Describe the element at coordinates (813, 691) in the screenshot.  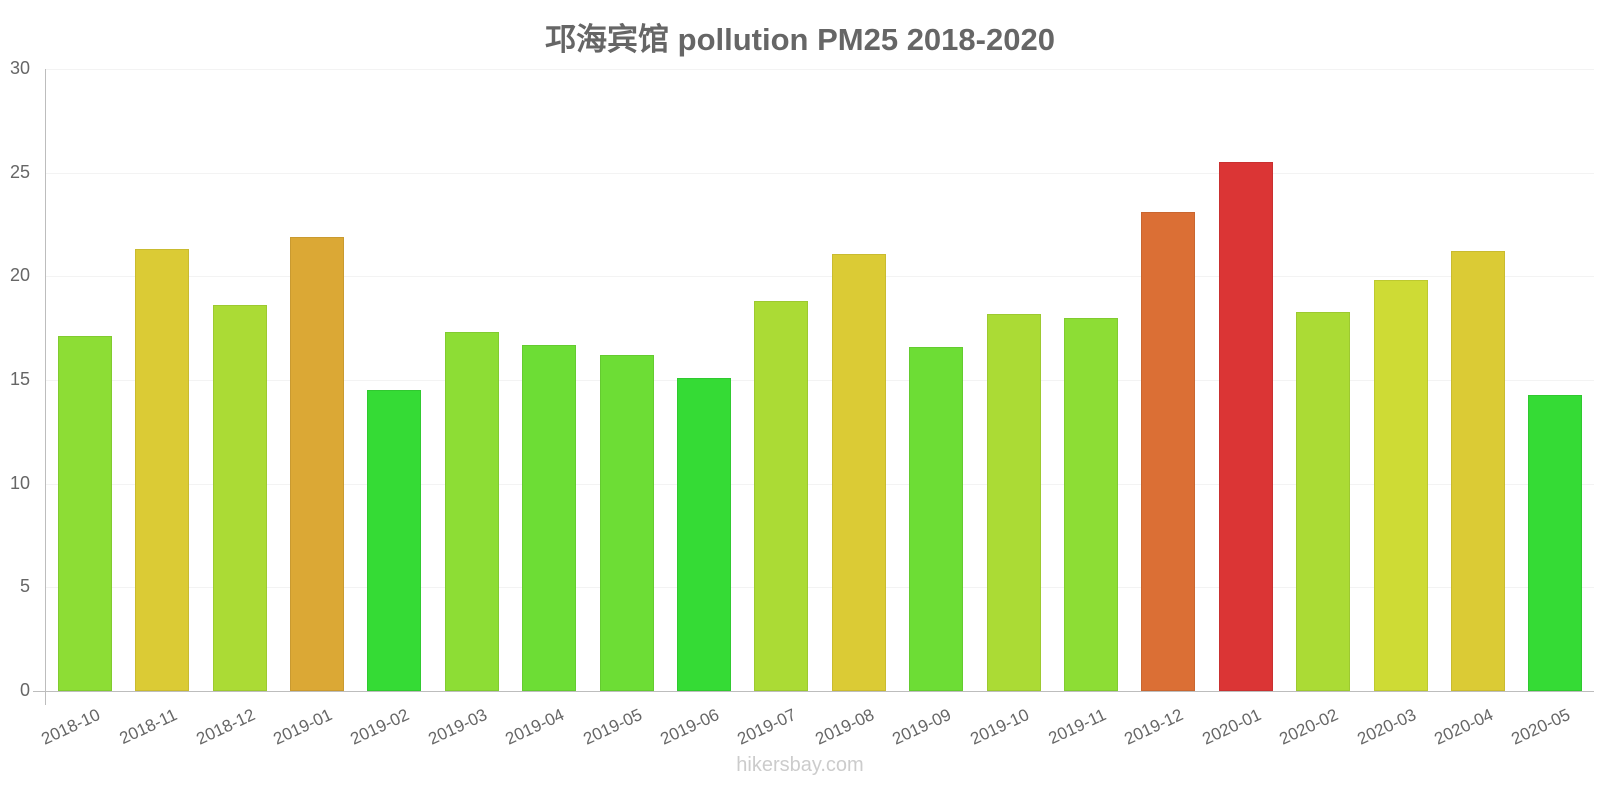
I see `x-axis-line` at that location.